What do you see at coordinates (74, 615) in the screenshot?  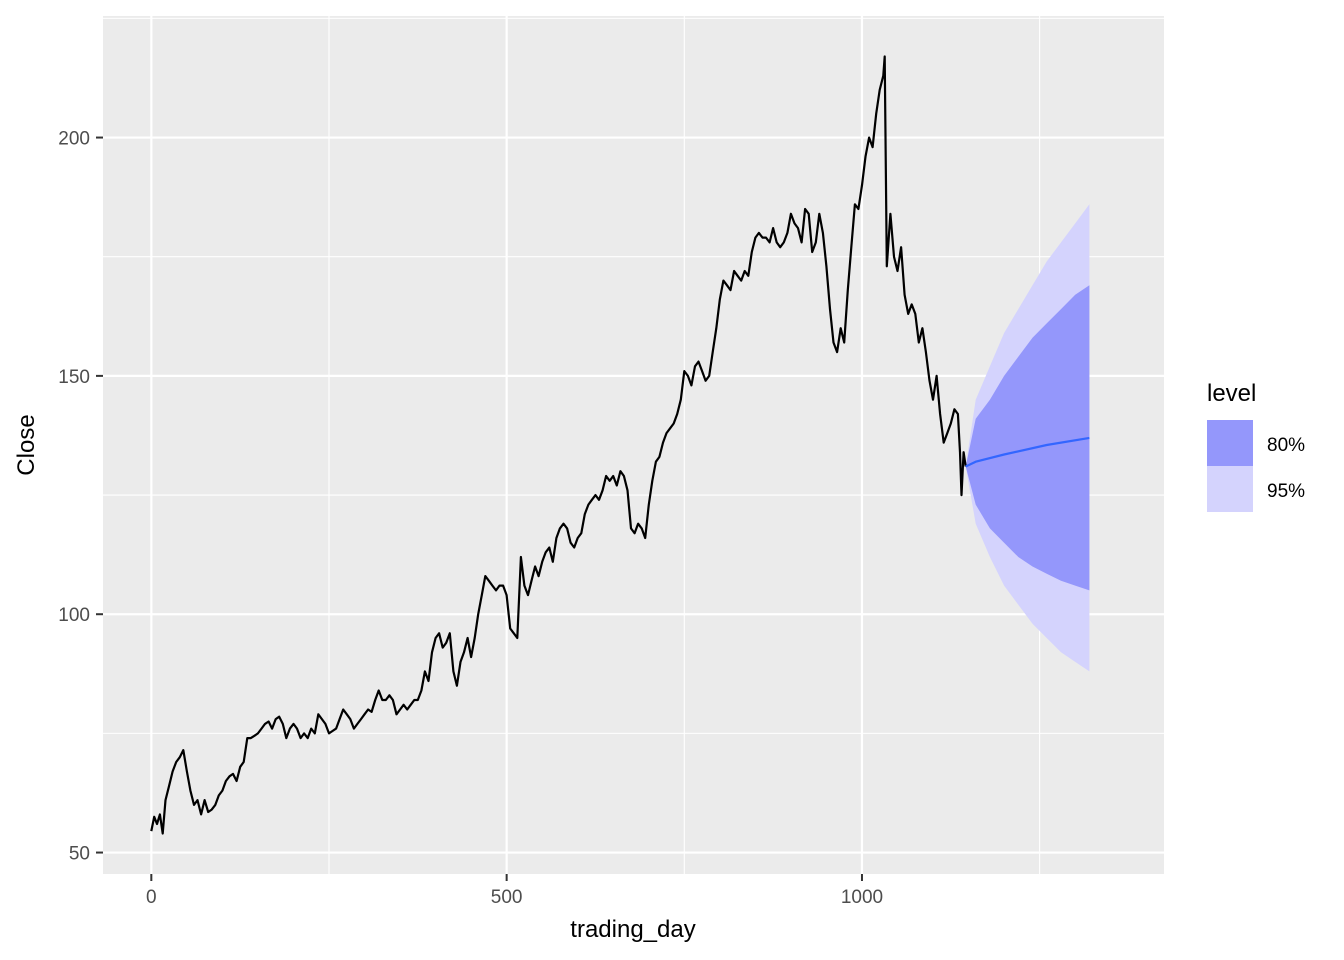 I see `y-tick-label: 100` at bounding box center [74, 615].